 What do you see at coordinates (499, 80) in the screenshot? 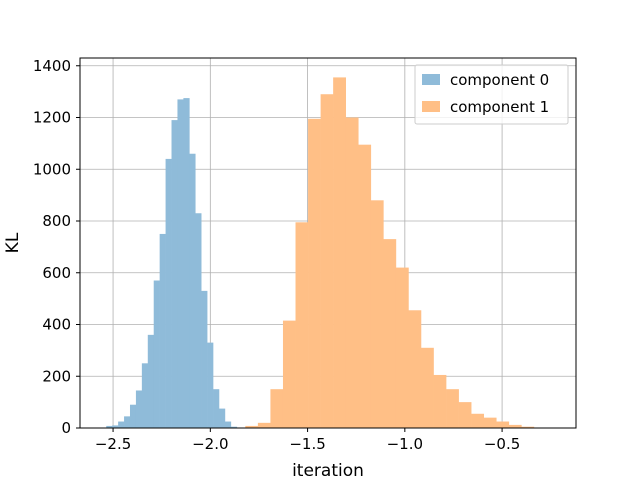
I see `legend-label-component-0: component 0` at bounding box center [499, 80].